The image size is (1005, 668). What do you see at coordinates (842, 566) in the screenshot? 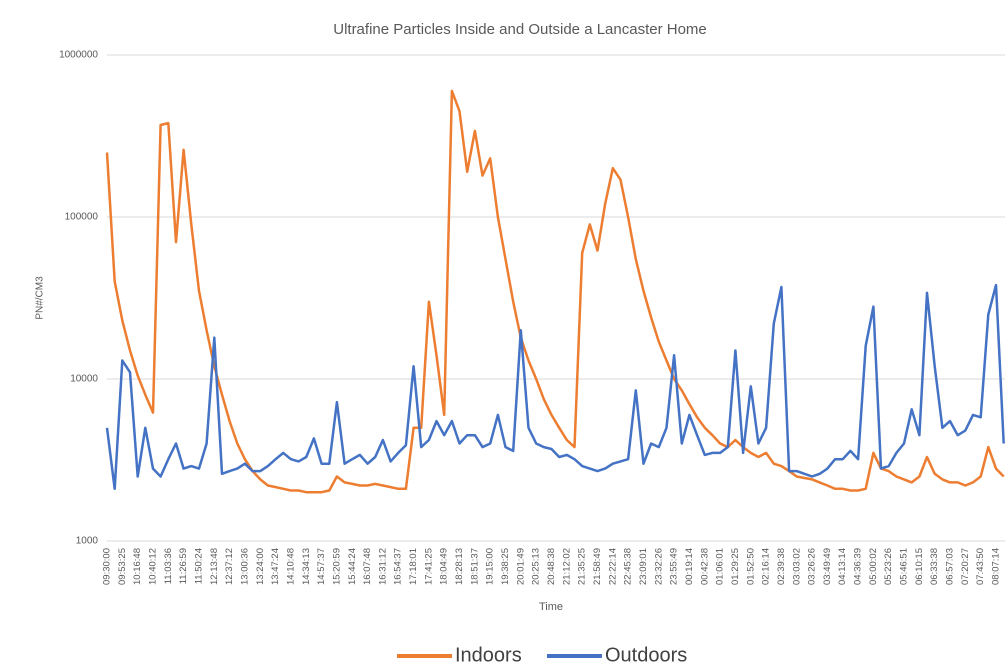
I see `x-tick-label: 04:13:14` at bounding box center [842, 566].